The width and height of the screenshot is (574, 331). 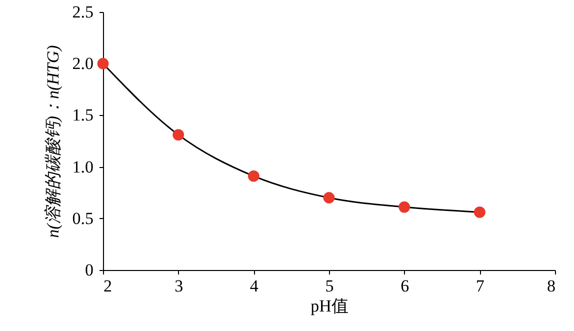 What do you see at coordinates (179, 286) in the screenshot?
I see `x-tick-label: 3` at bounding box center [179, 286].